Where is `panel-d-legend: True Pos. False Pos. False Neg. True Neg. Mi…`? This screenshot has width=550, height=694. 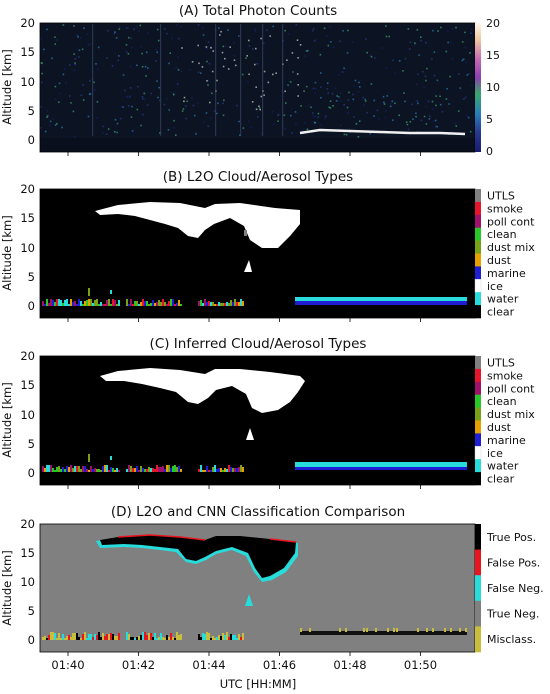 panel-d-legend: True Pos. False Pos. False Neg. True Neg. Mi… is located at coordinates (509, 588).